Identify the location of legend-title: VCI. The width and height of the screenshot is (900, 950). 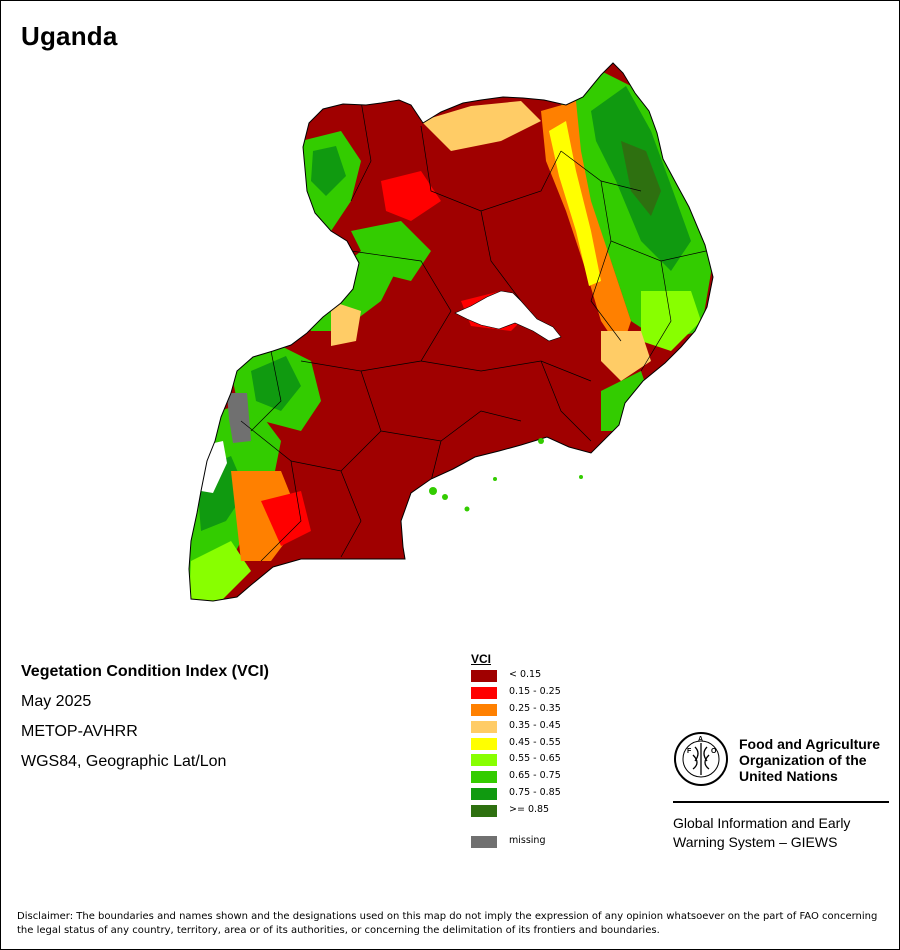
(481, 659).